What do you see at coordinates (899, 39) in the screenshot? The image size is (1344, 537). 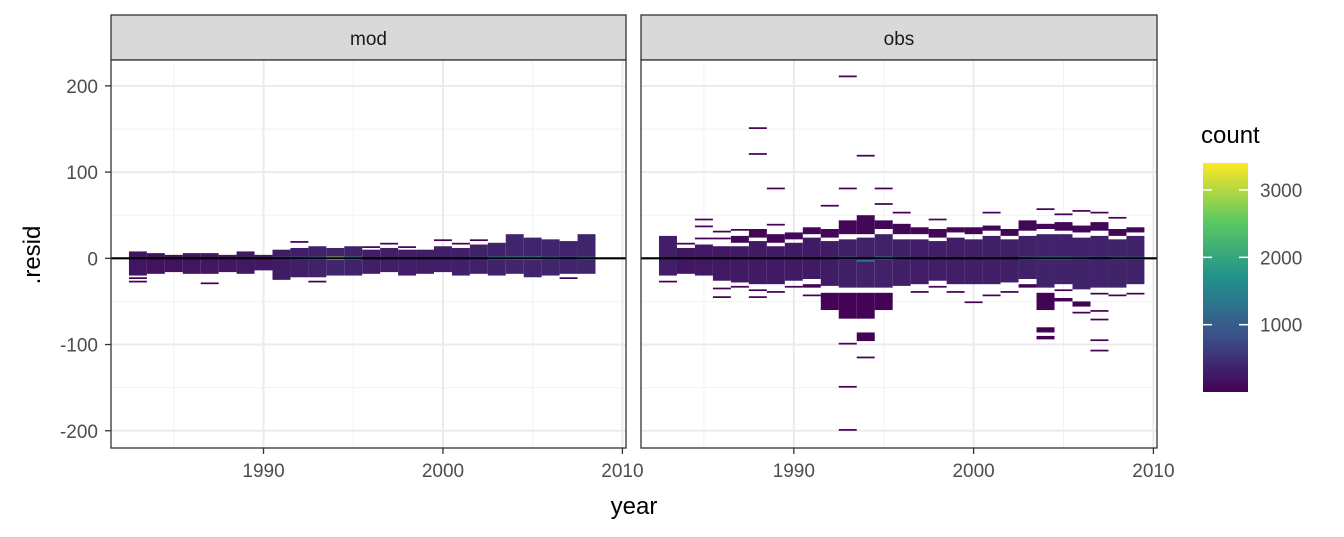 I see `facet-strip-label: obs` at bounding box center [899, 39].